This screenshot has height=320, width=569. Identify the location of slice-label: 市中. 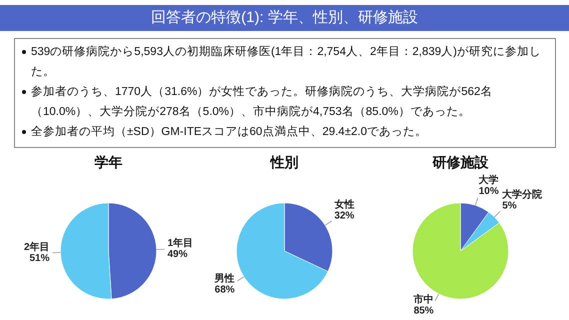
(423, 300).